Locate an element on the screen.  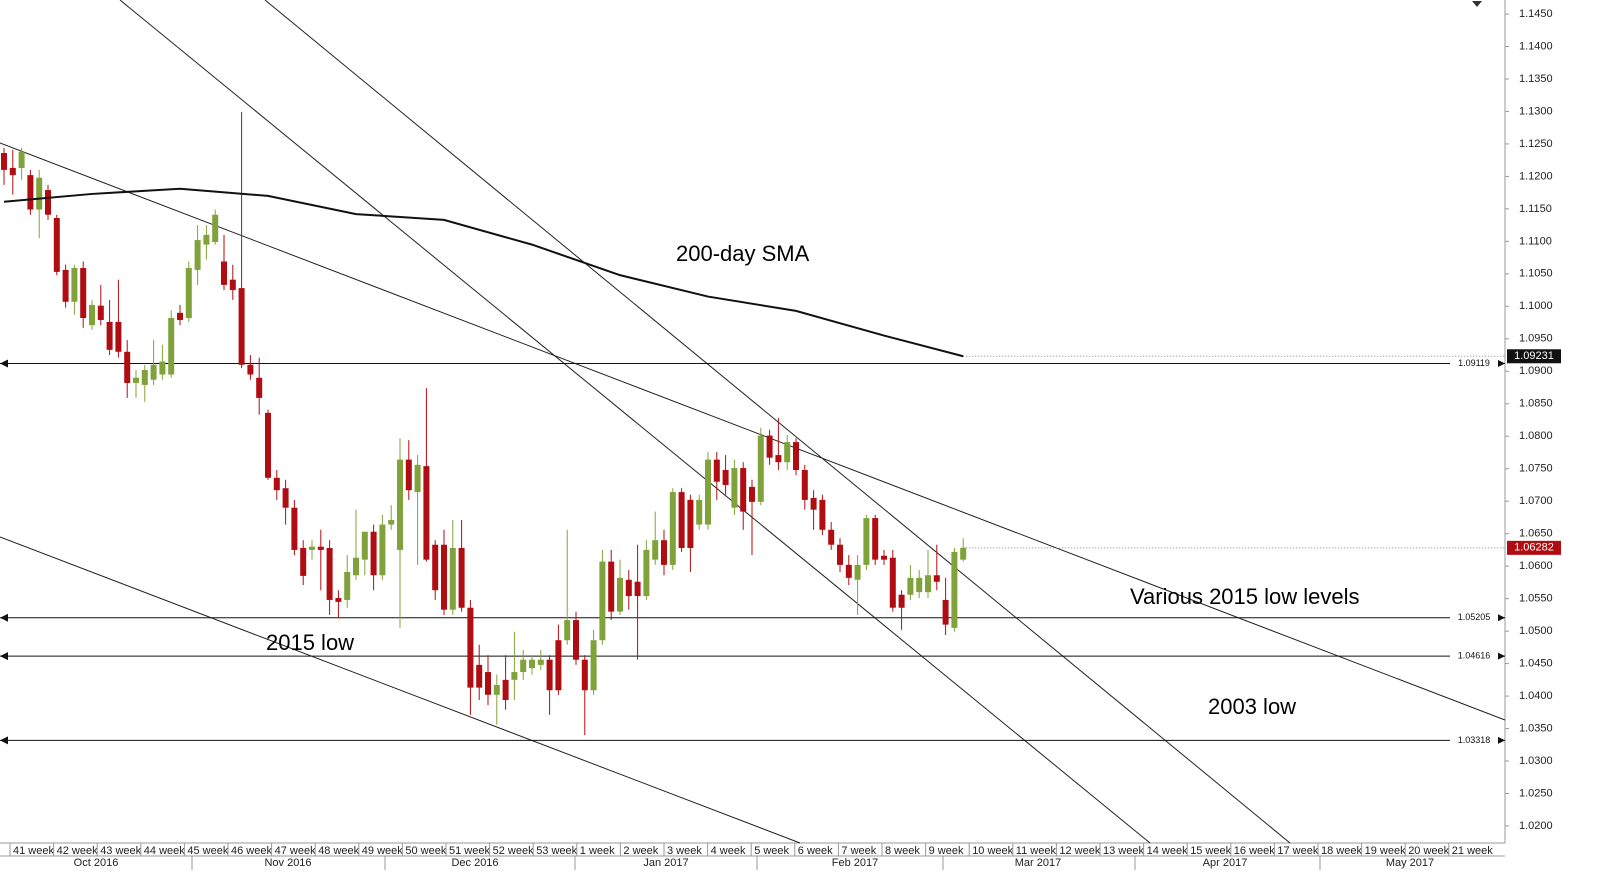
month-separators is located at coordinates (756, 863).